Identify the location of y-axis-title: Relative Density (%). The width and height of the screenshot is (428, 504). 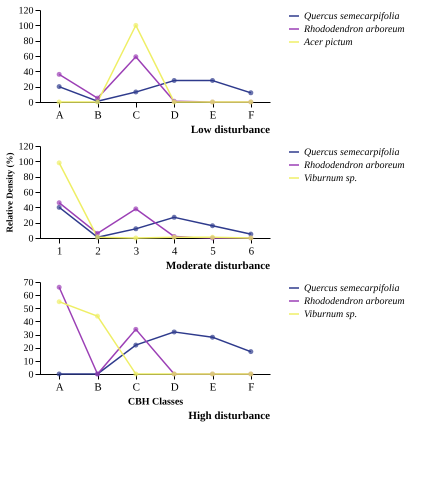
(9, 192).